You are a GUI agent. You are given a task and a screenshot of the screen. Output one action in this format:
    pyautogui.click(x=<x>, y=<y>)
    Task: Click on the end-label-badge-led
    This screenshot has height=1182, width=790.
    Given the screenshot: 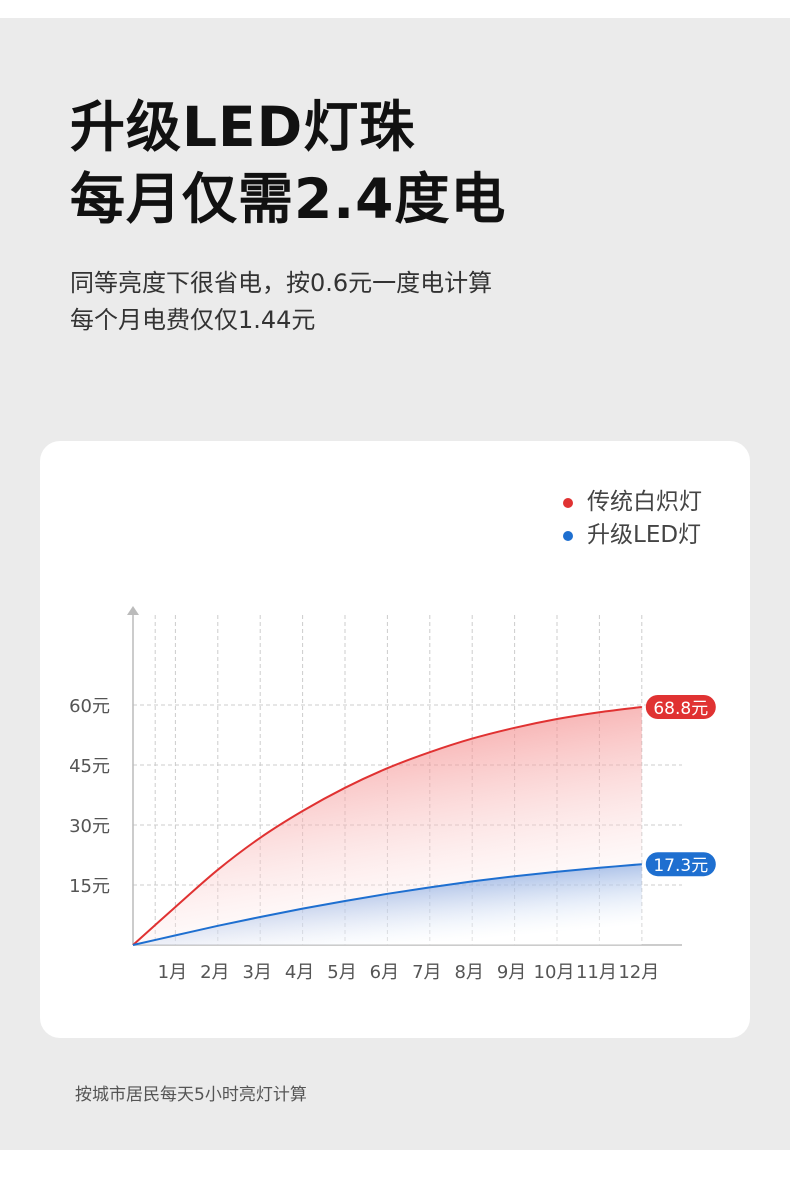 What is the action you would take?
    pyautogui.click(x=680, y=864)
    